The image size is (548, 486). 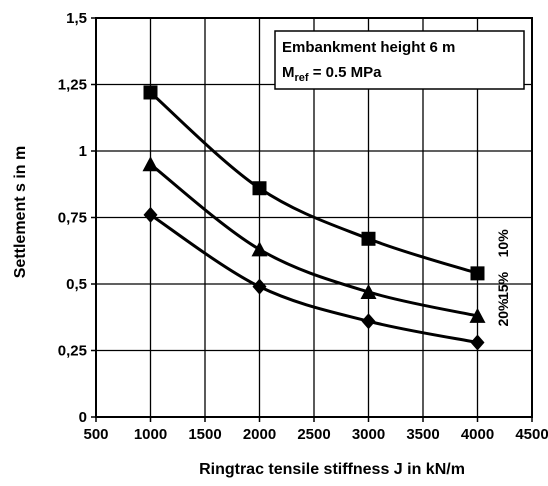 I want to click on y-axis-ticks: 0 0,25 0,5 0,75 1 1,25 1,5, so click(x=77, y=218).